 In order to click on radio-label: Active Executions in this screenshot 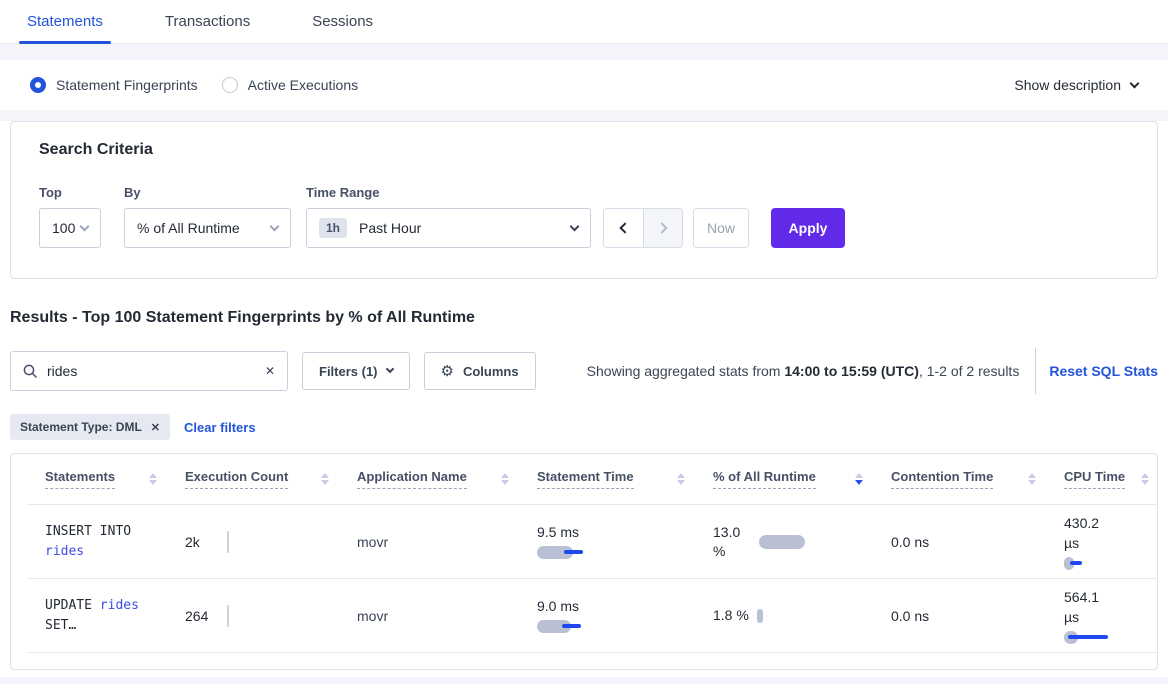, I will do `click(303, 85)`.